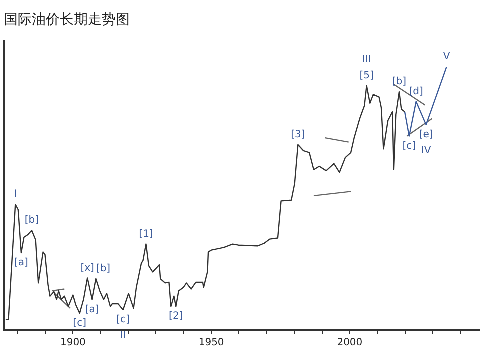 The image size is (500, 352). Describe the element at coordinates (123, 336) in the screenshot. I see `annotation: II` at that location.